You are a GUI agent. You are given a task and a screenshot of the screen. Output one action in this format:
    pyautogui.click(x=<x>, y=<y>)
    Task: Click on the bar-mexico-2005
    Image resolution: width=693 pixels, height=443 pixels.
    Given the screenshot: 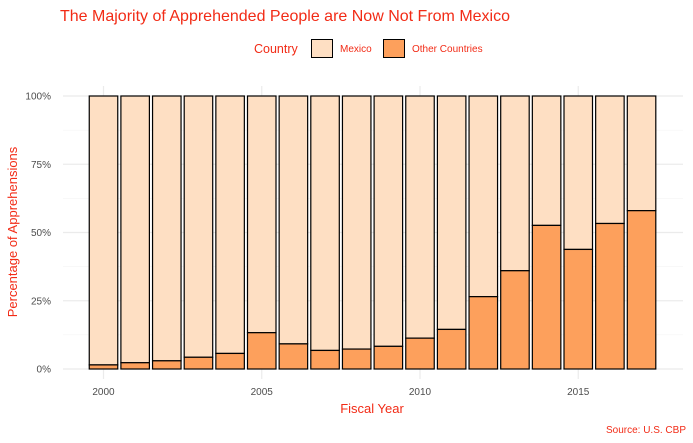 What is the action you would take?
    pyautogui.click(x=261, y=214)
    